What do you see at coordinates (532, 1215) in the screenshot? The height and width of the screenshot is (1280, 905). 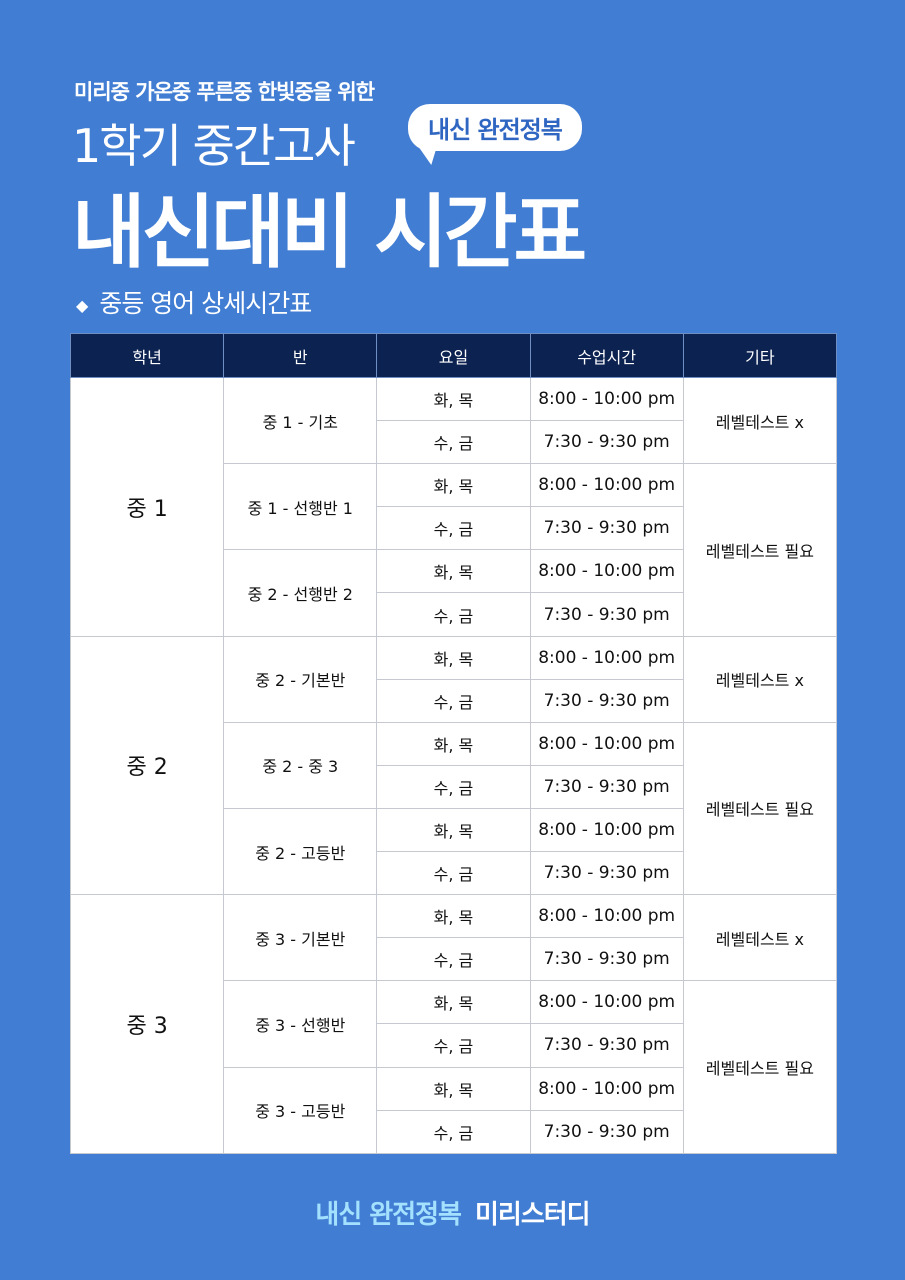 I see `footer-brand: 미리스터디` at bounding box center [532, 1215].